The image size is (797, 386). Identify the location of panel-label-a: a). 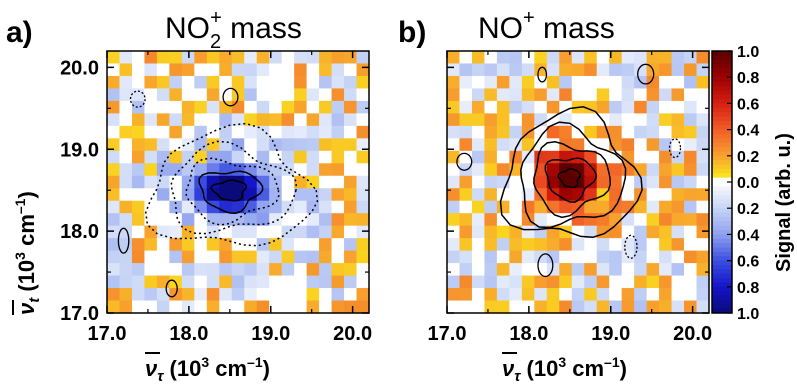
(19, 32).